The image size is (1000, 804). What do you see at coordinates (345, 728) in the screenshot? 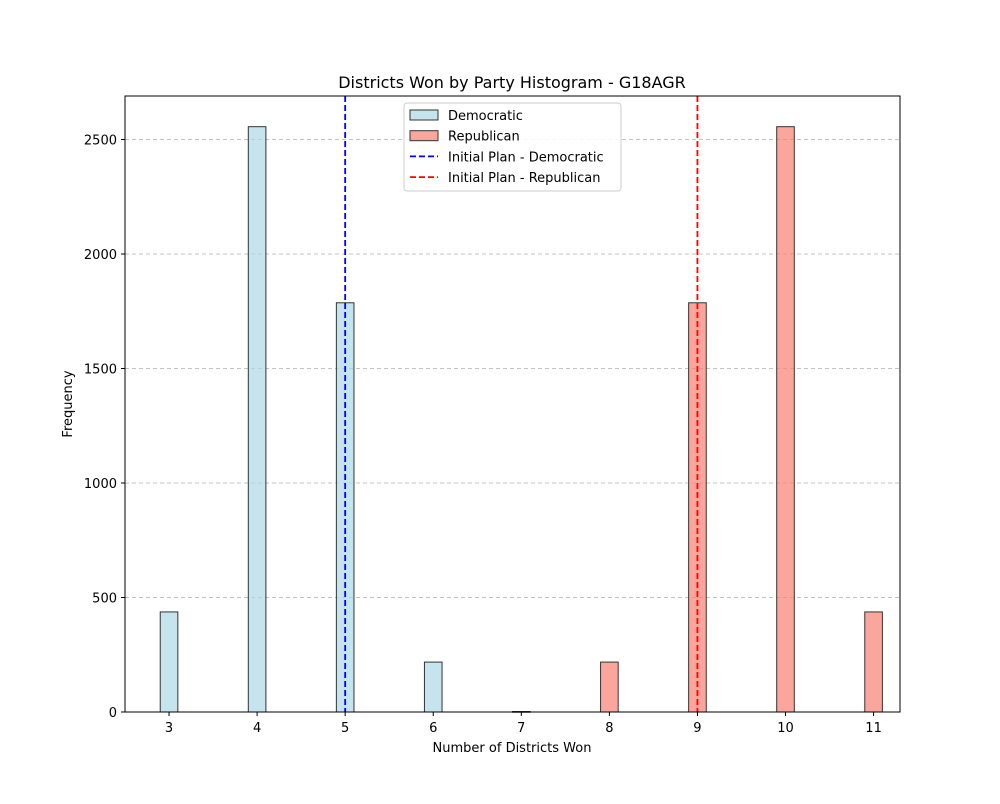
I see `x-tick-label: 5` at bounding box center [345, 728].